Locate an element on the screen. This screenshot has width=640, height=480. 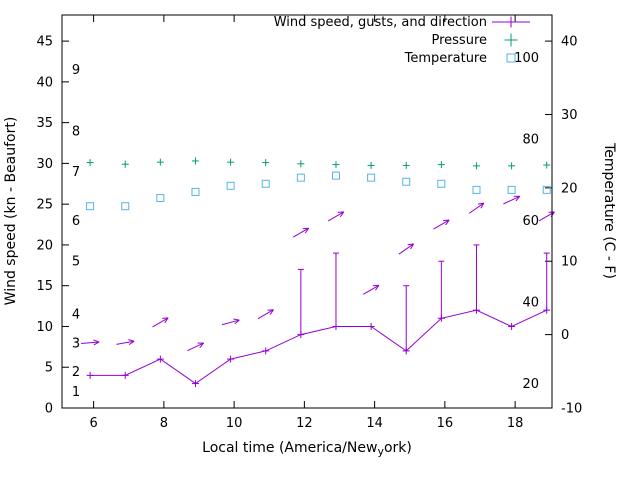
x-tick-label: 10 is located at coordinates (234, 423).